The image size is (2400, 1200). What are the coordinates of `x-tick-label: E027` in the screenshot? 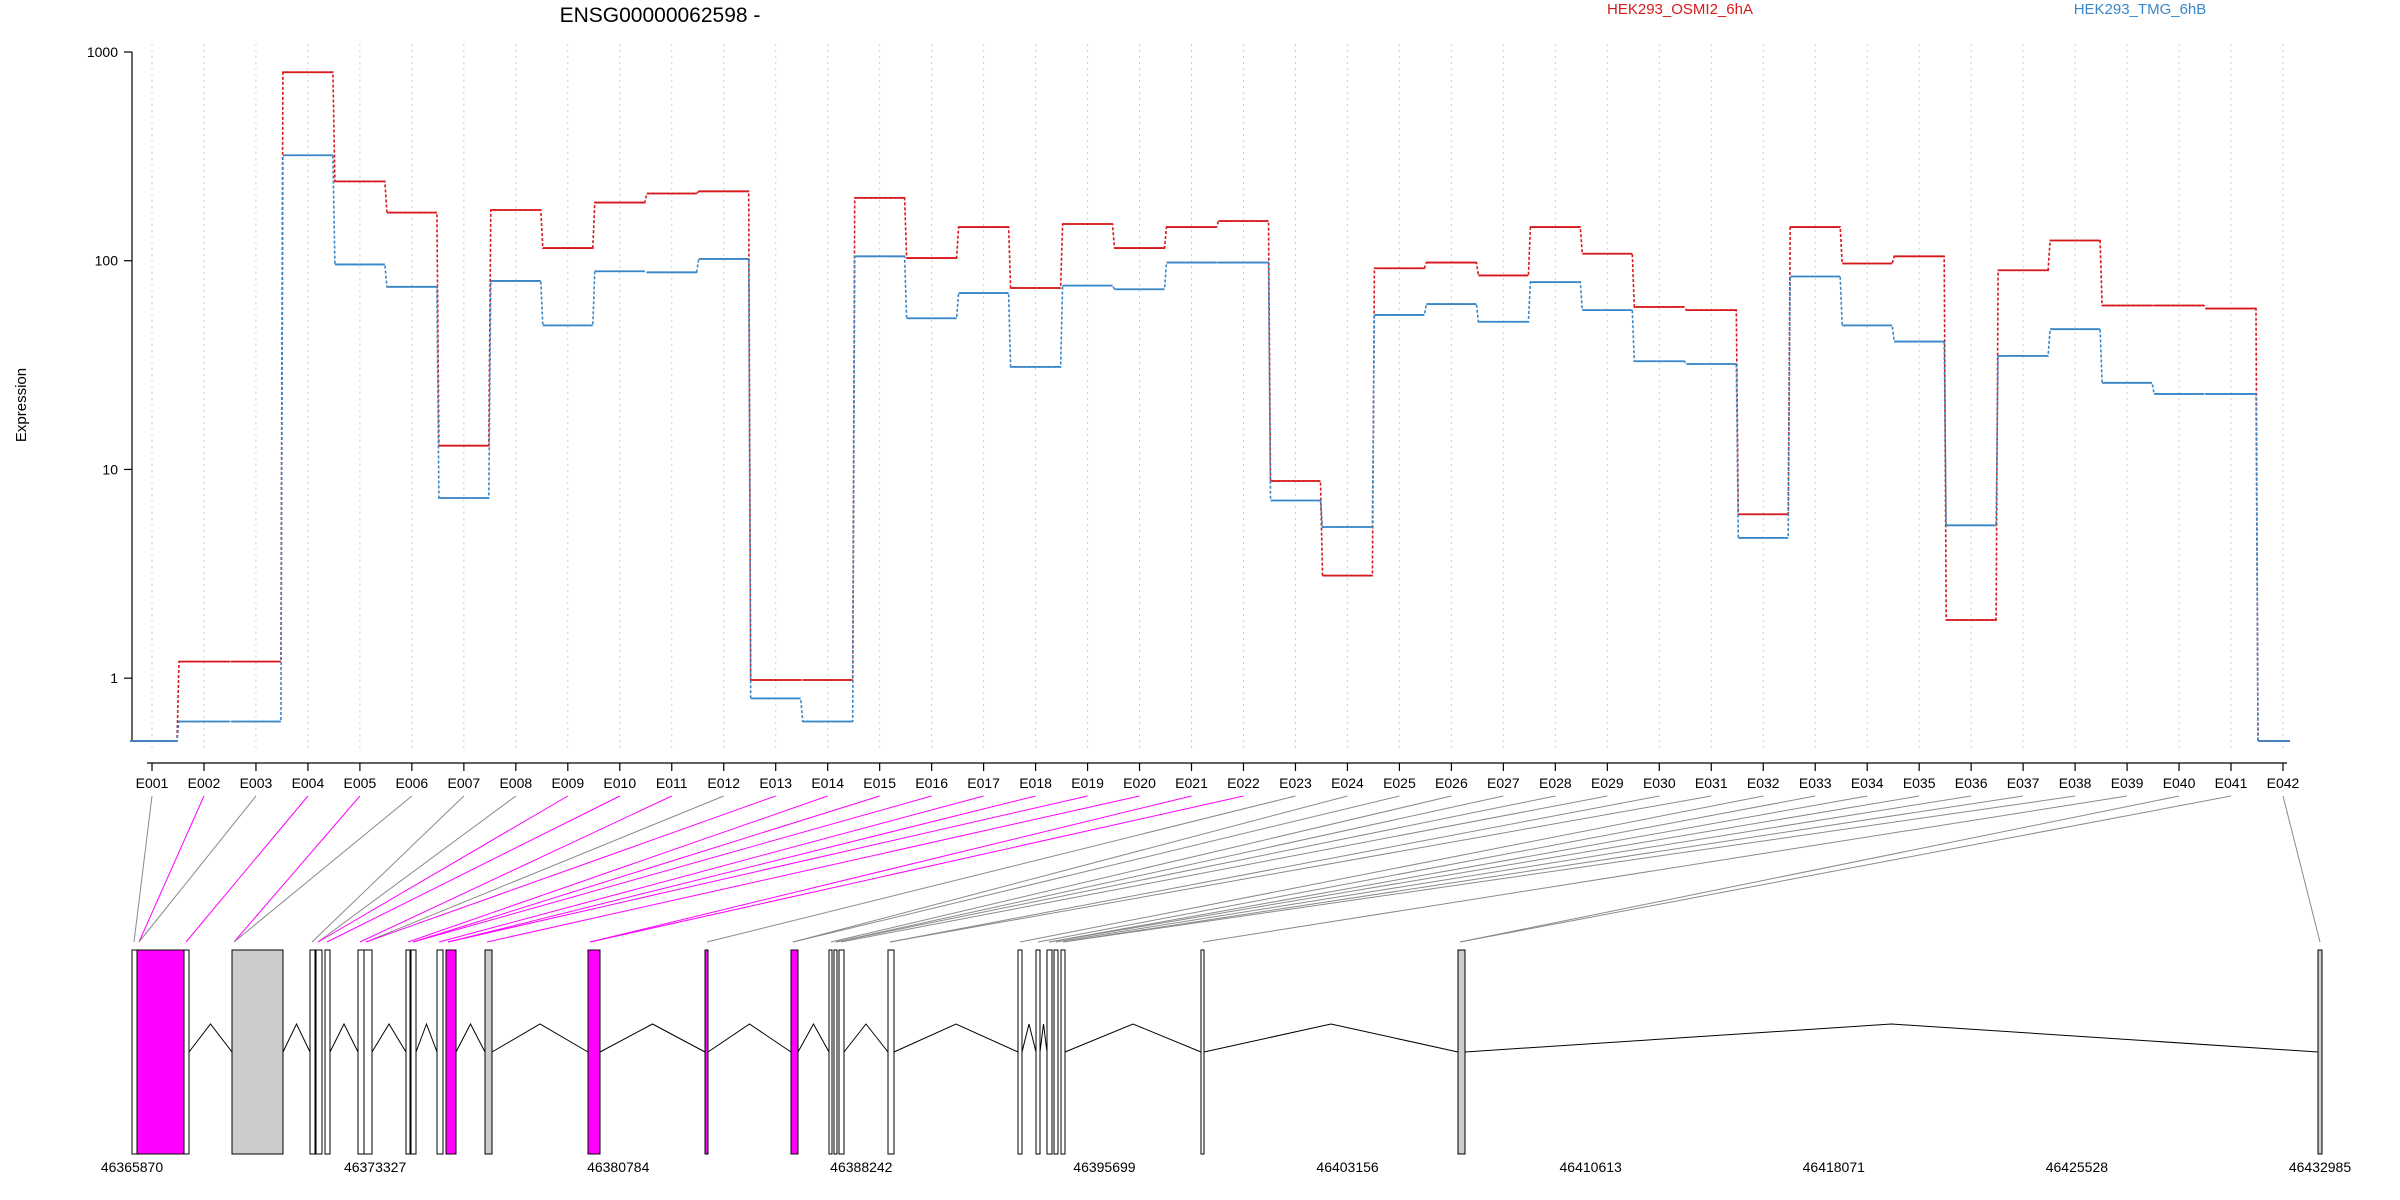 It's located at (1503, 783).